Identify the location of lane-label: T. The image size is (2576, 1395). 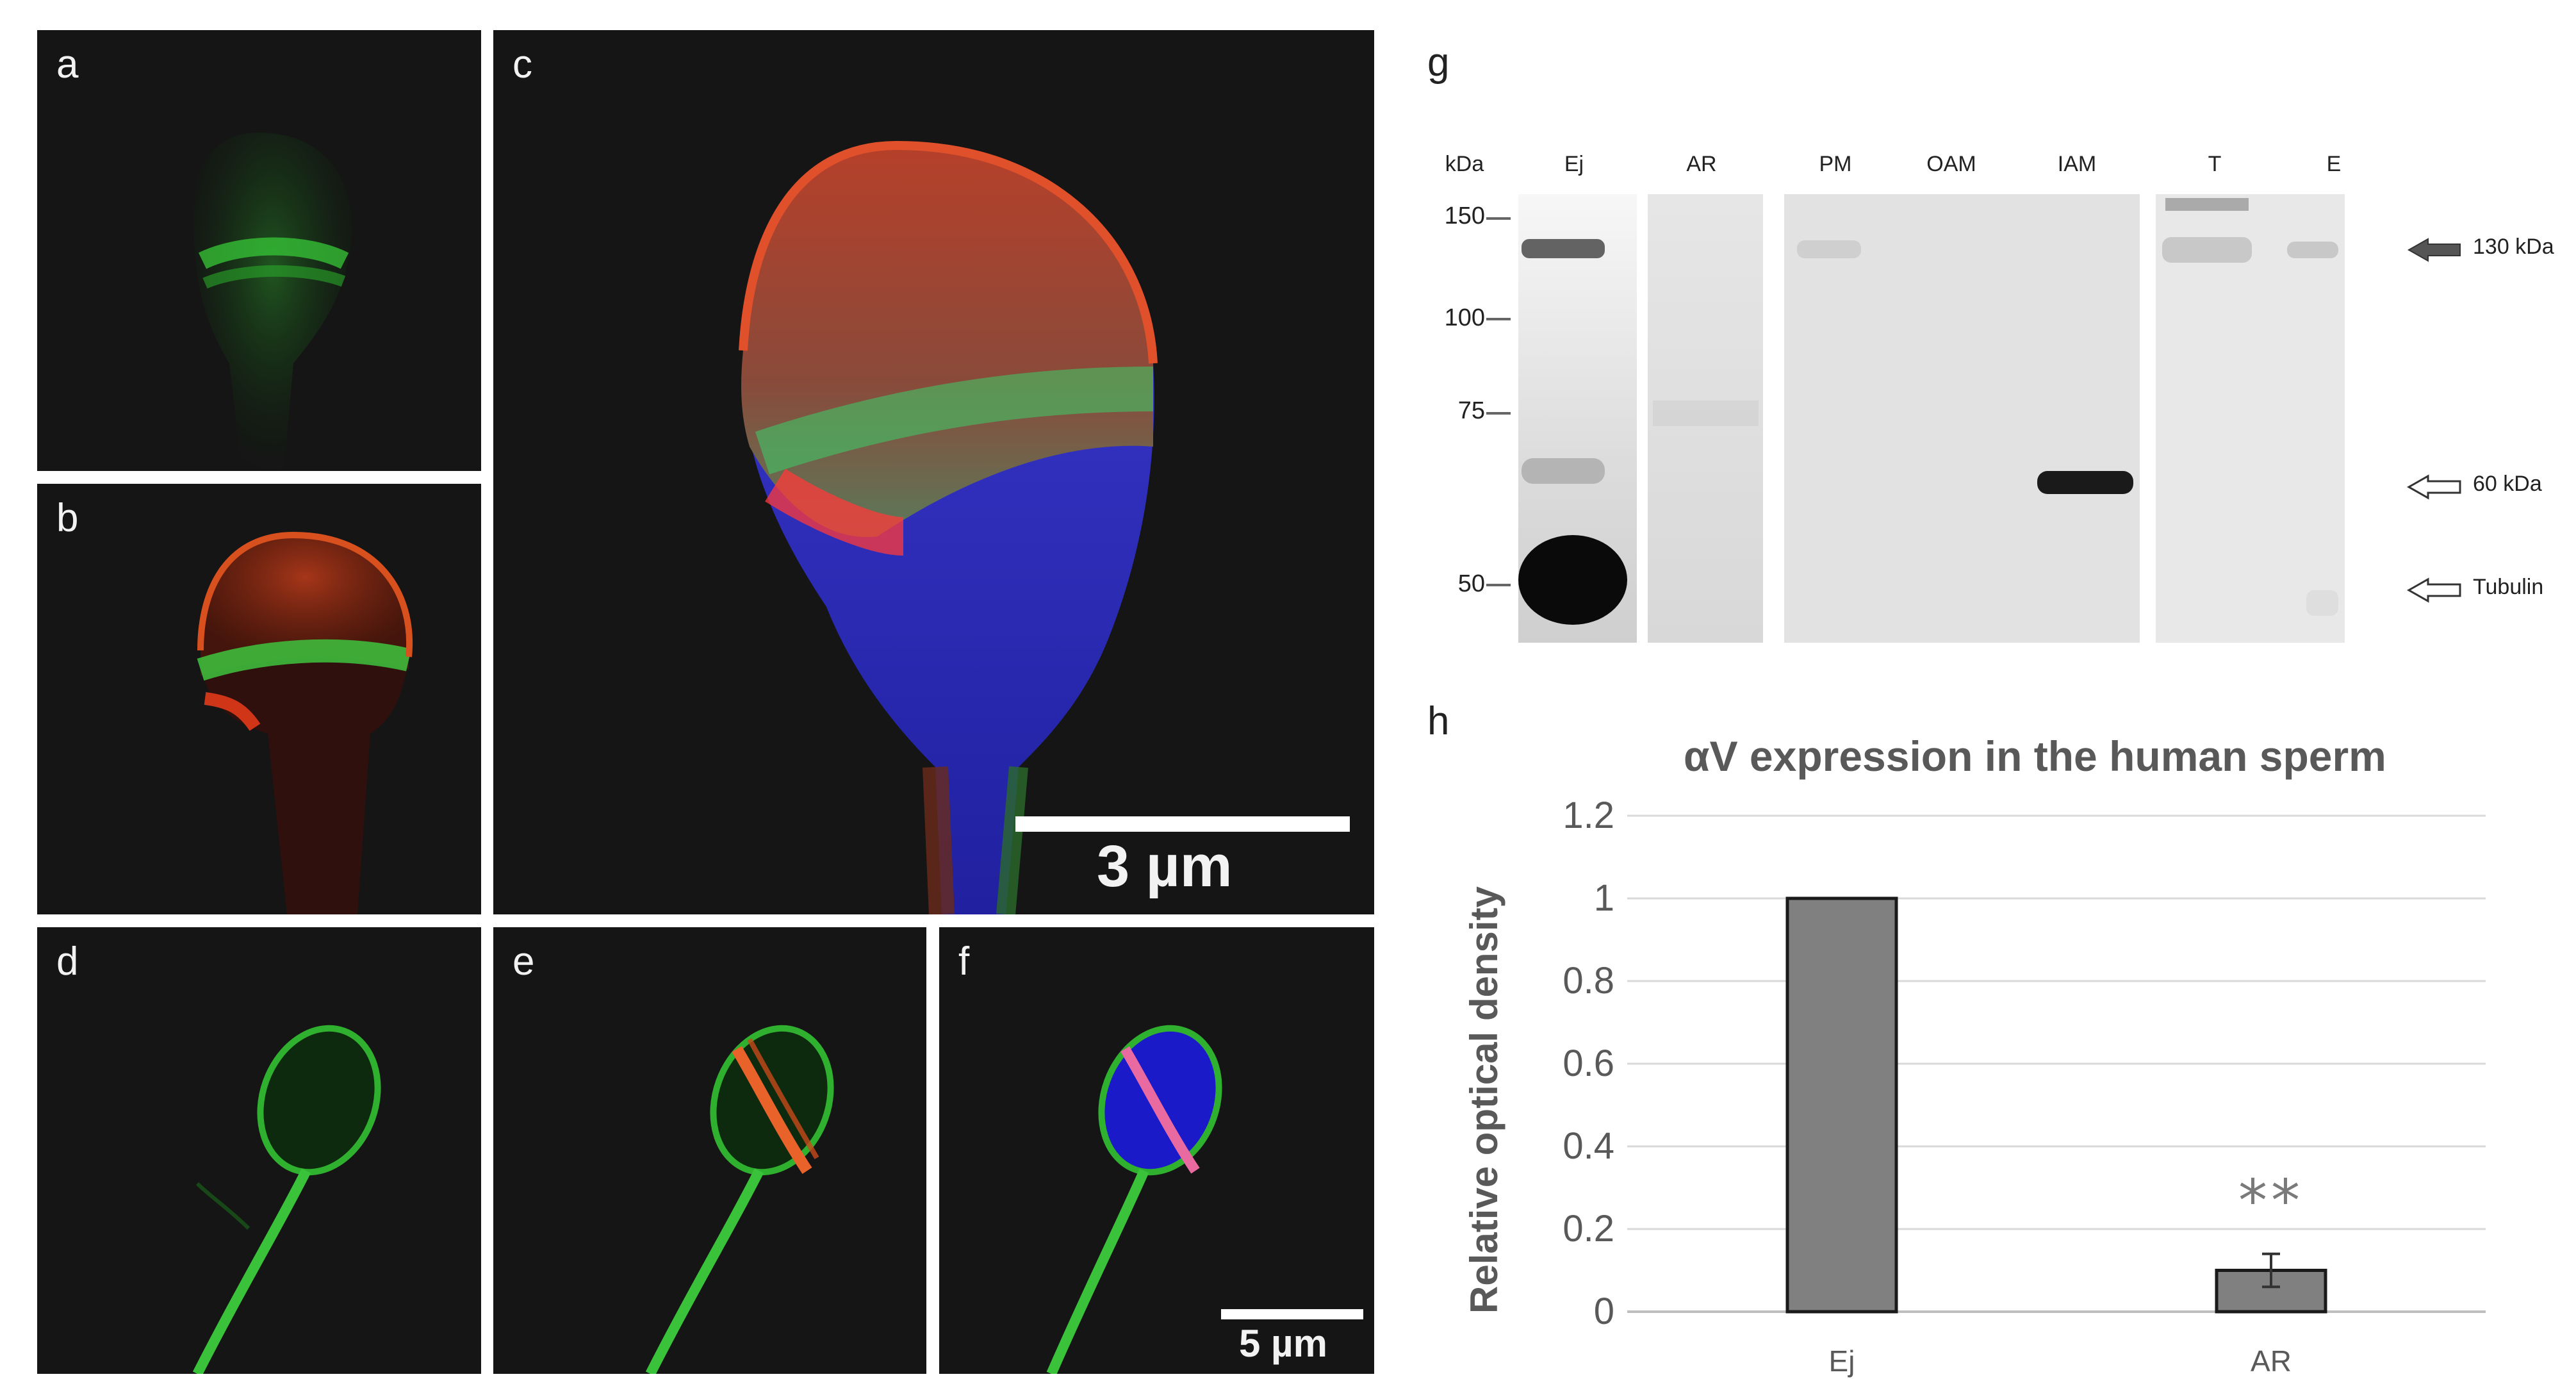
(2215, 164).